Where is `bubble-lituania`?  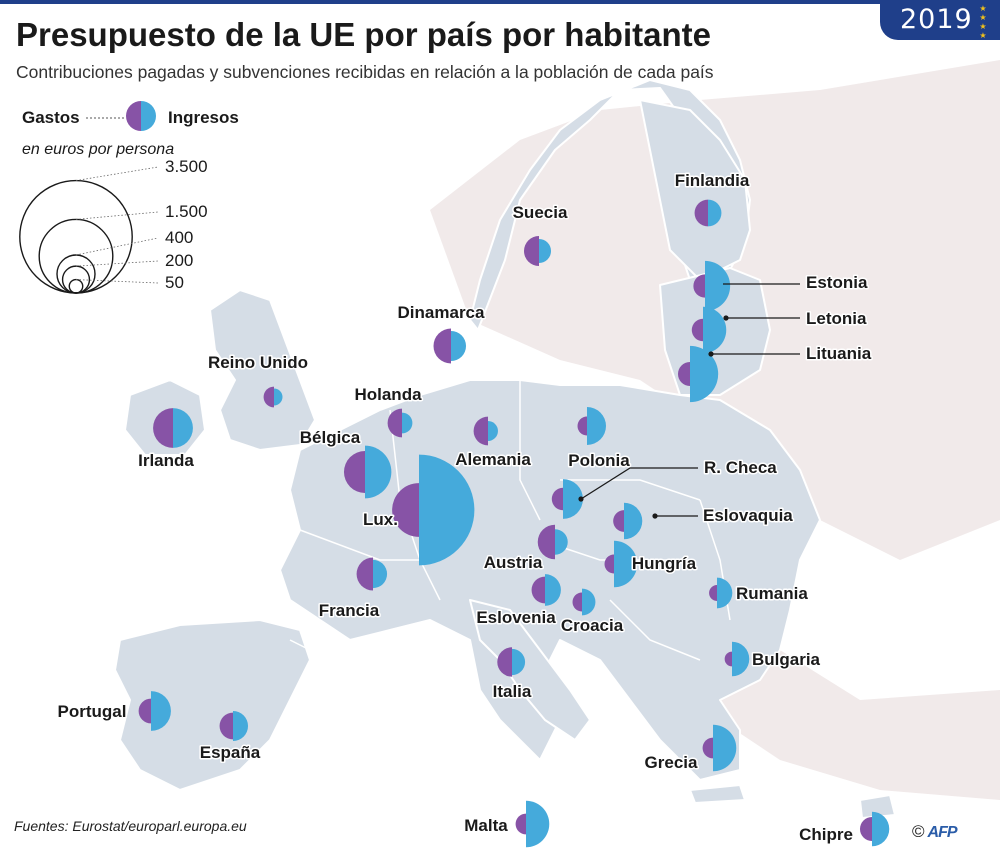 bubble-lituania is located at coordinates (698, 374).